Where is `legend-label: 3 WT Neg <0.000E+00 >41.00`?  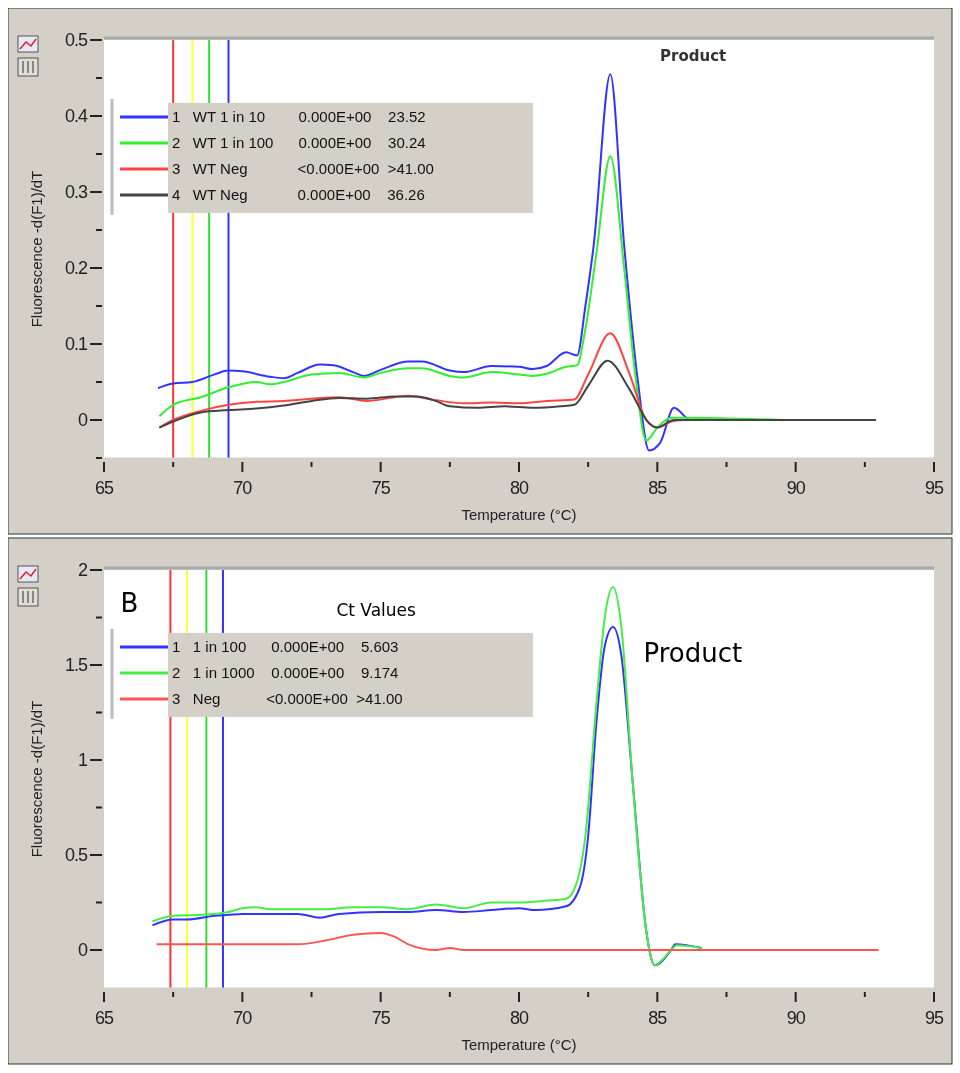 legend-label: 3 WT Neg <0.000E+00 >41.00 is located at coordinates (303, 169).